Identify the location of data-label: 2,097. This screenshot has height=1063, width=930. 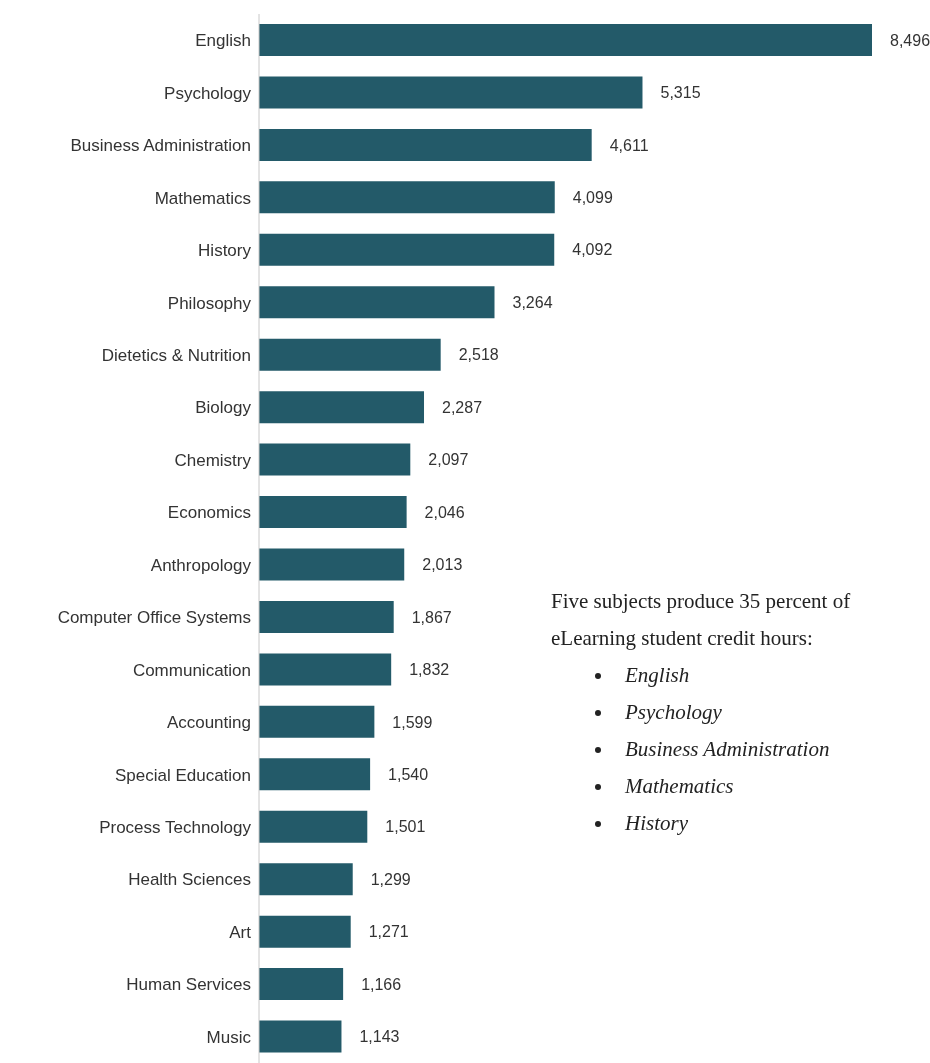
(448, 460).